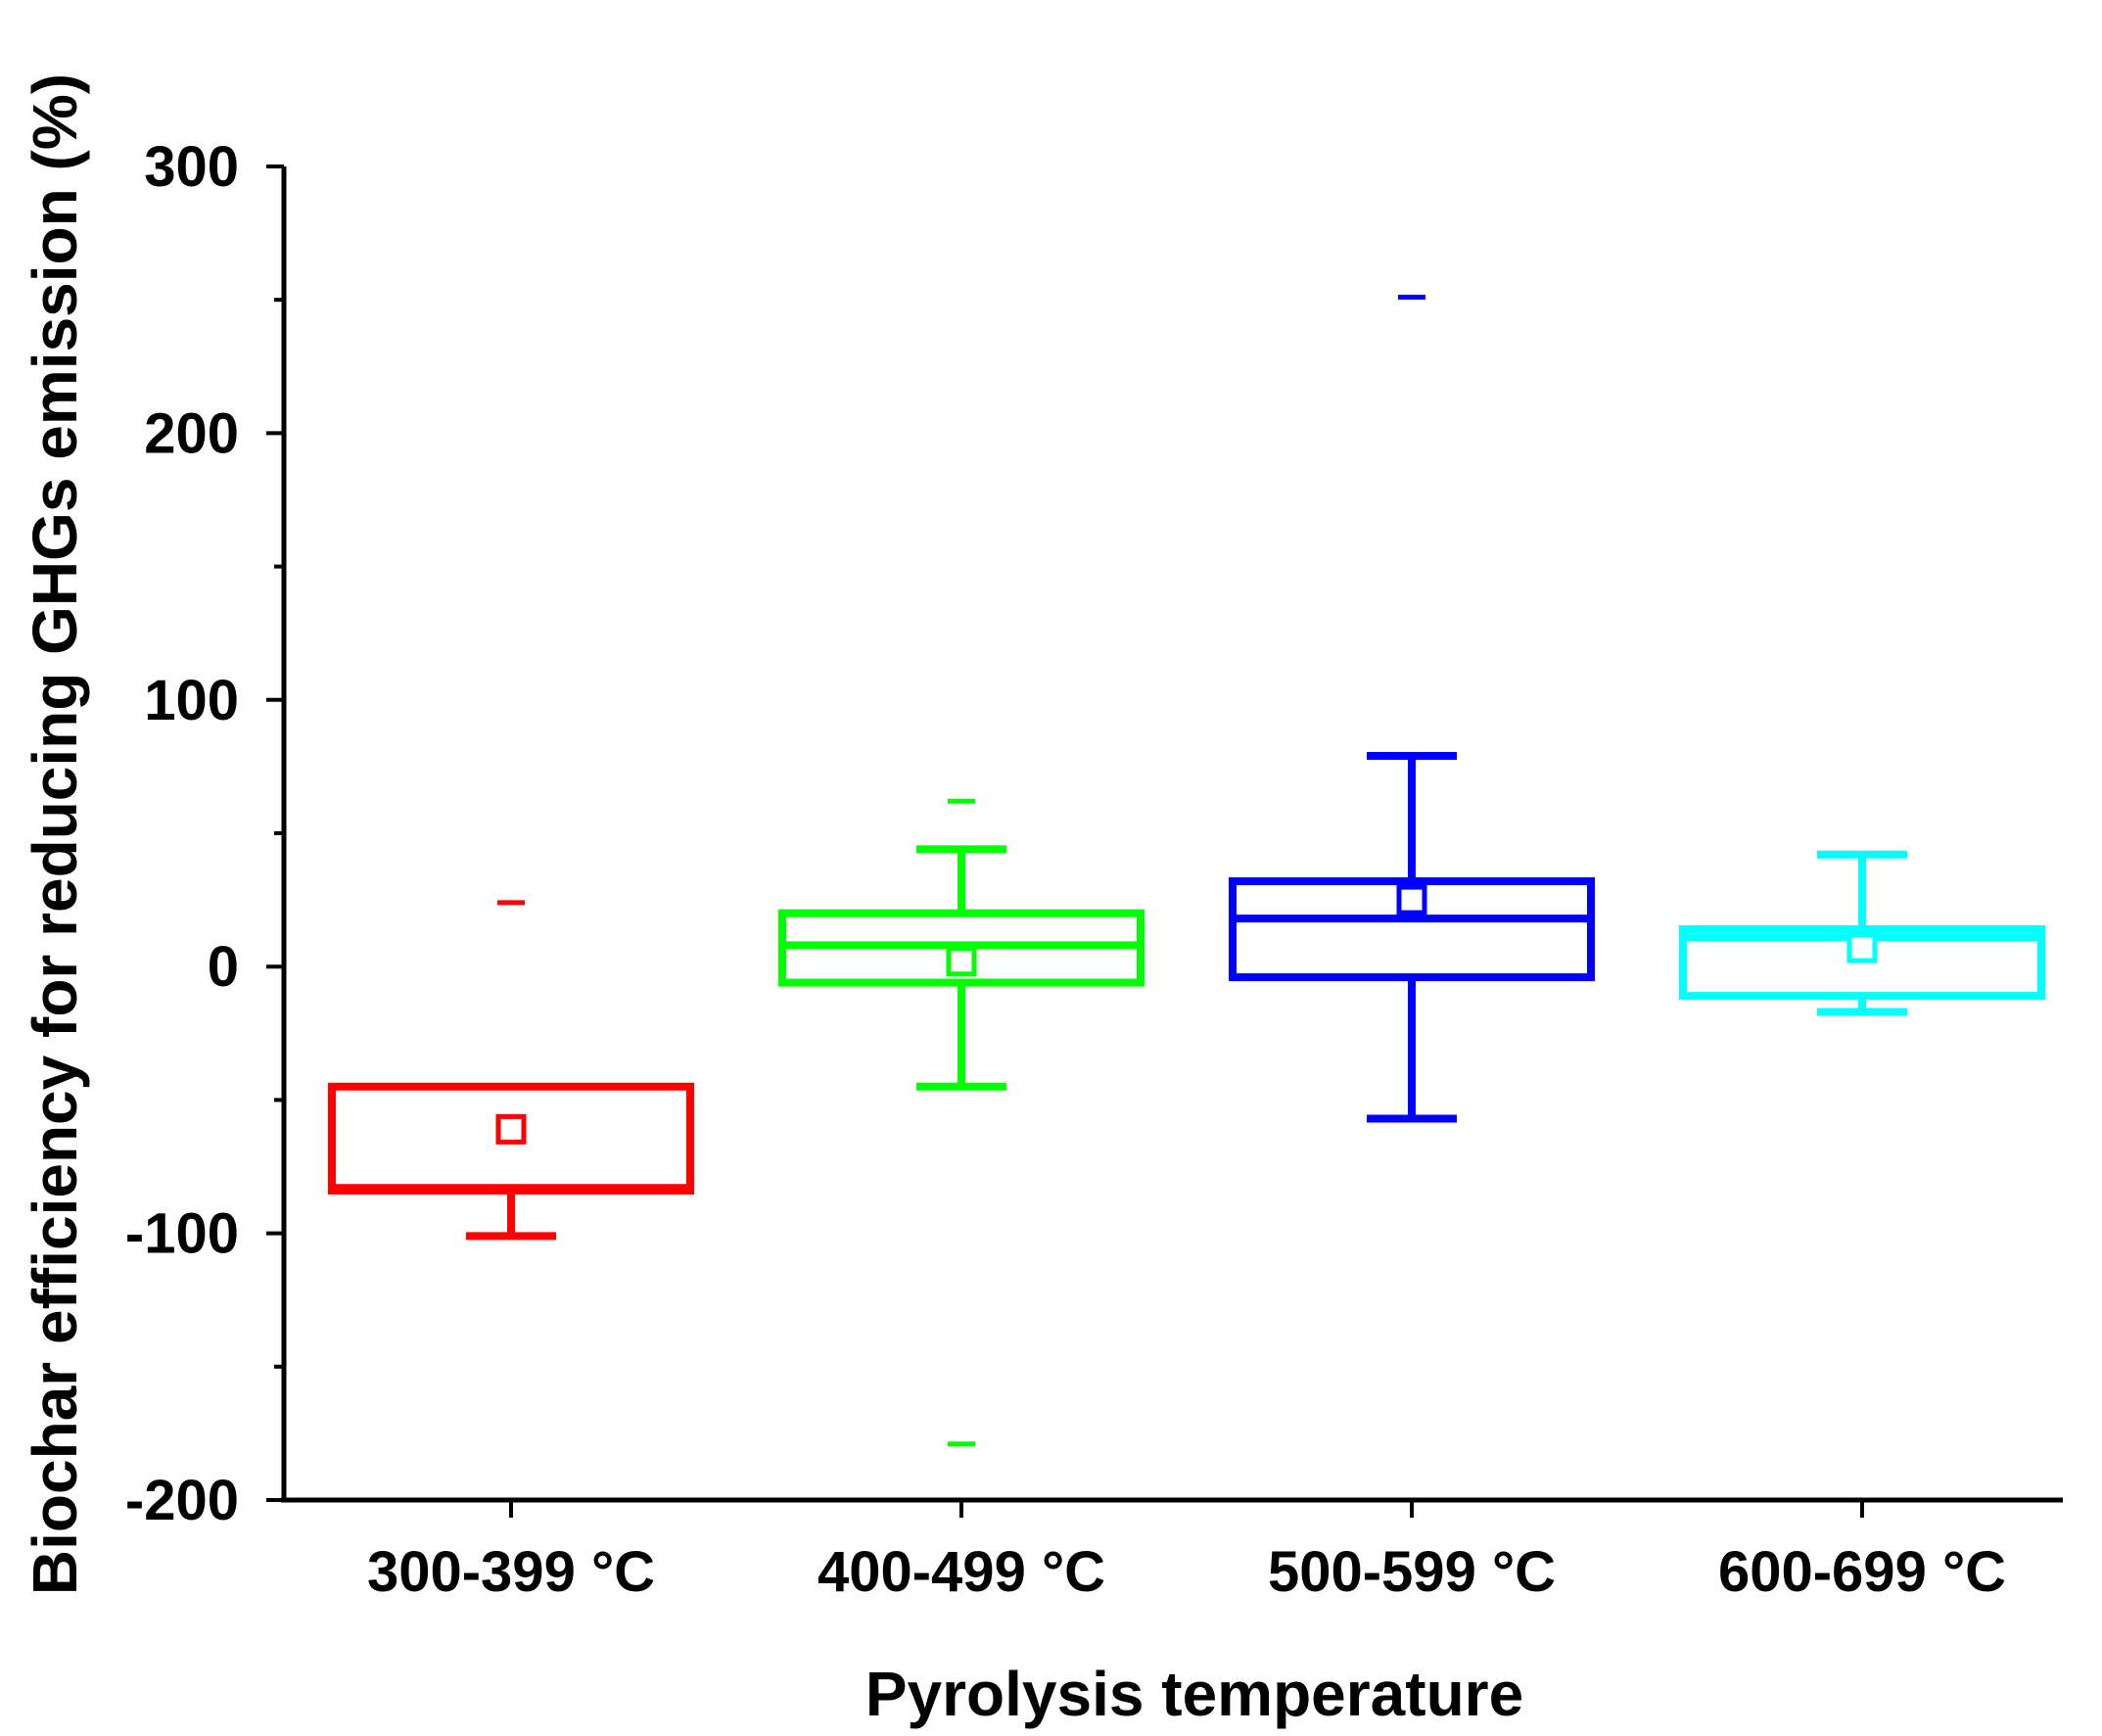 This screenshot has height=1736, width=2102. Describe the element at coordinates (182, 1500) in the screenshot. I see `y-tick-label: -200` at that location.